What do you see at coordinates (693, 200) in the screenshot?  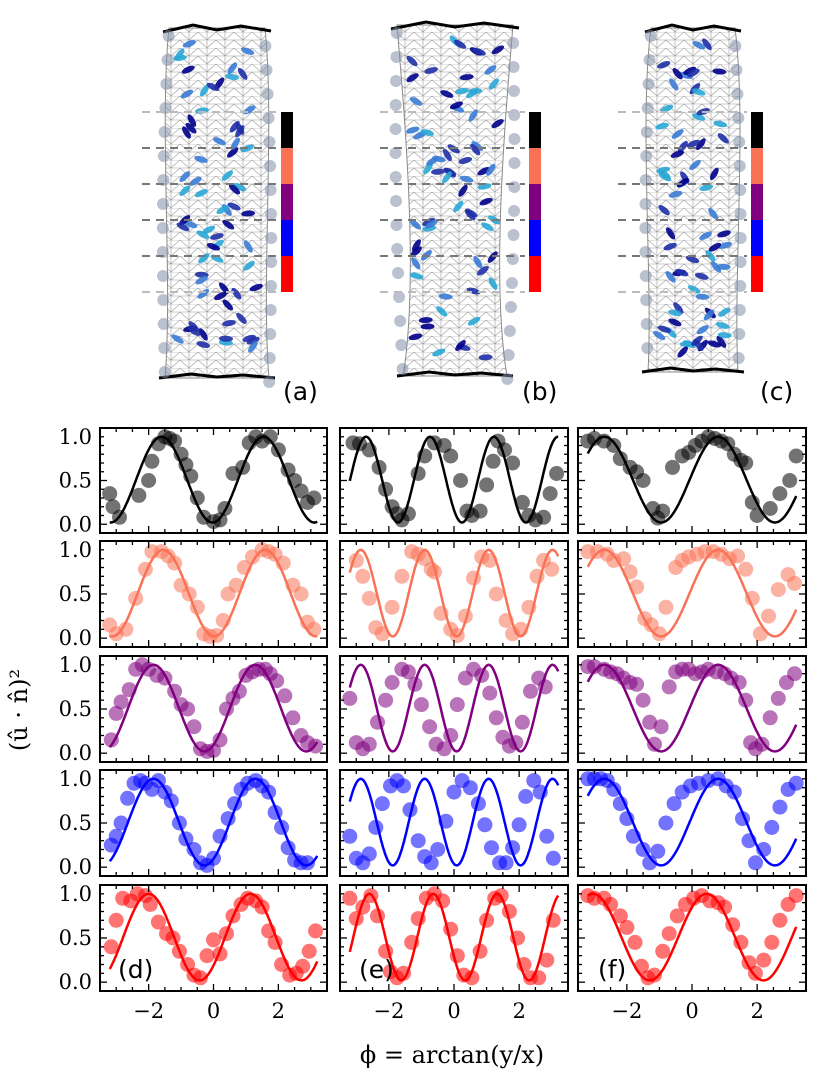 I see `tube-mesh` at bounding box center [693, 200].